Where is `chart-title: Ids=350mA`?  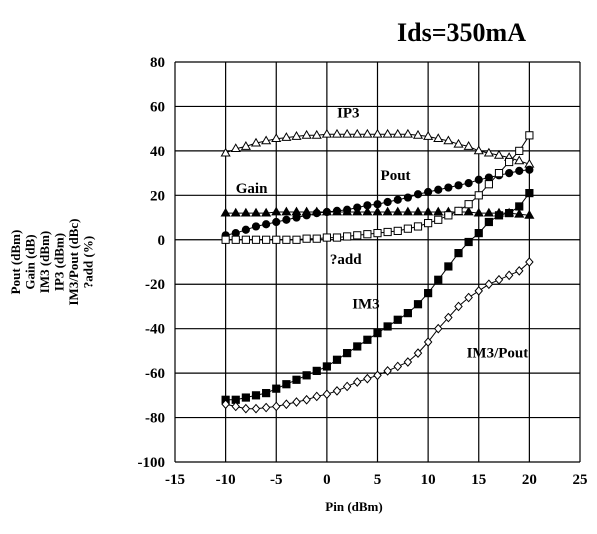
chart-title: Ids=350mA is located at coordinates (461, 32).